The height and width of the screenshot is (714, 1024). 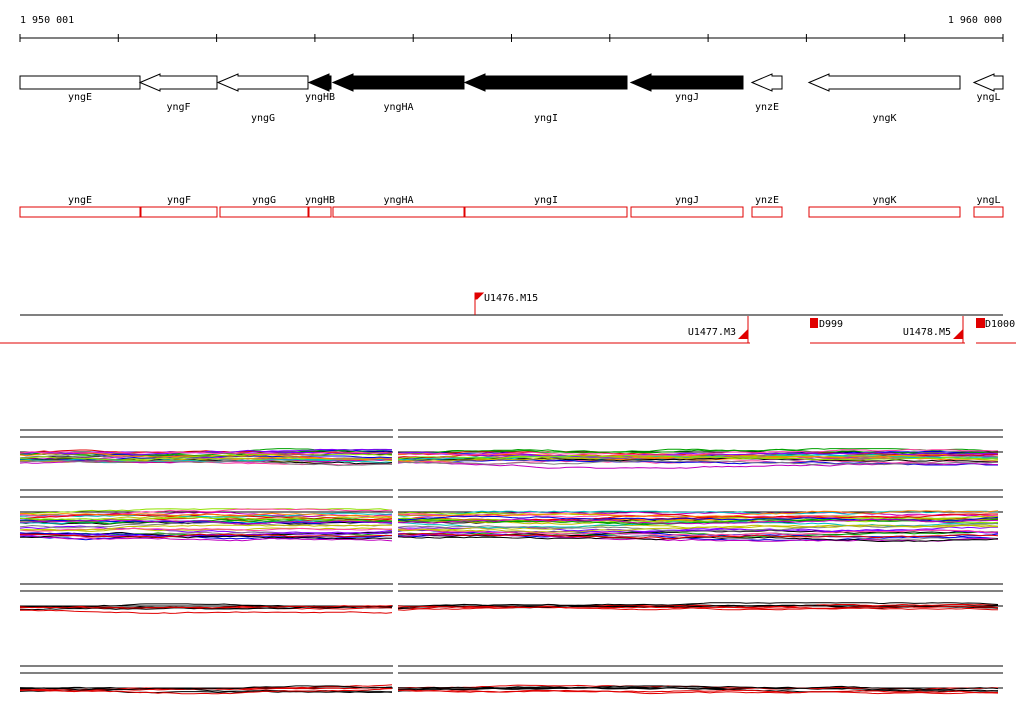 I want to click on gene-label: yngI, so click(x=546, y=118).